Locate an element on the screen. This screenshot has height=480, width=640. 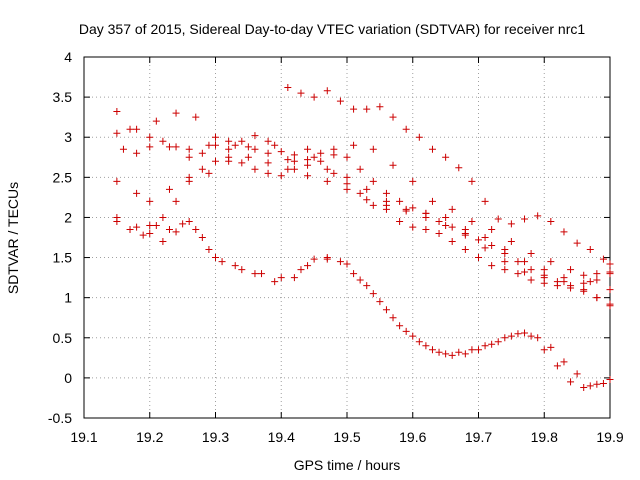
y-tick-label: 2 is located at coordinates (68, 217).